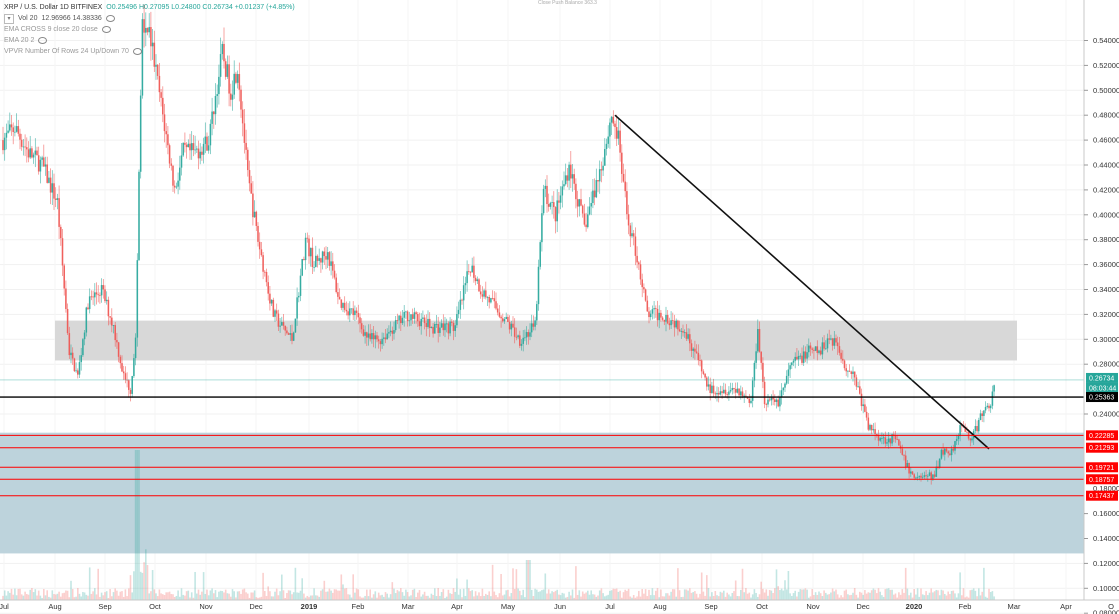  Describe the element at coordinates (149, 40) in the screenshot. I see `legend-indicator-row: EMA 20 2` at that location.